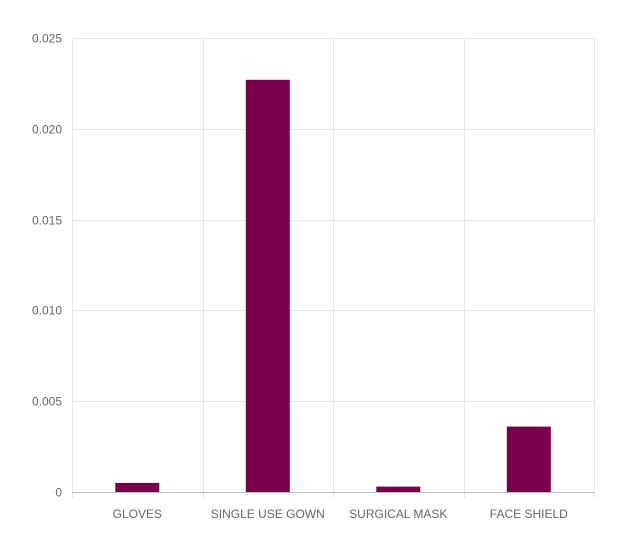  What do you see at coordinates (529, 514) in the screenshot?
I see `x-tick-label: FACE SHIELD` at bounding box center [529, 514].